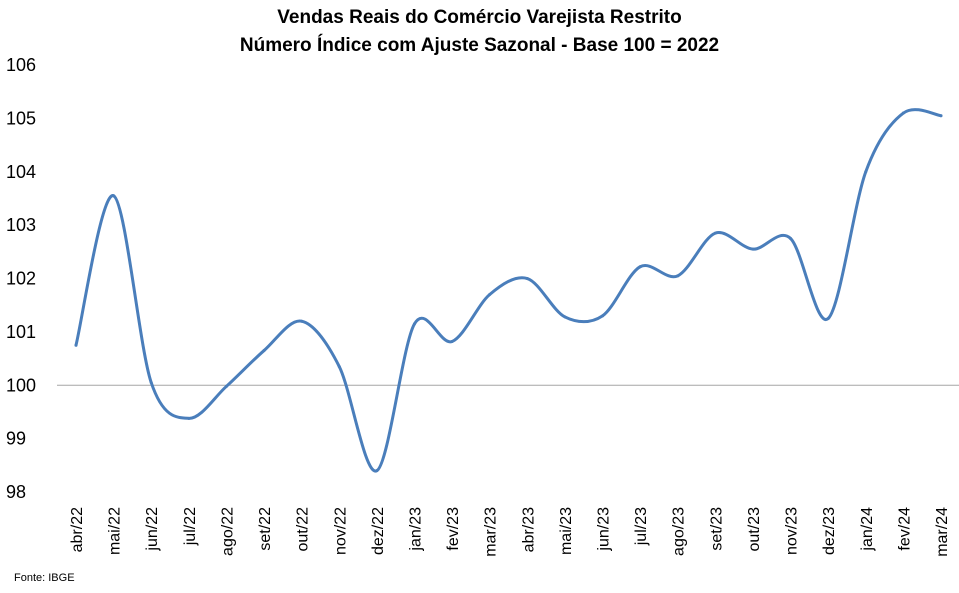  What do you see at coordinates (21, 225) in the screenshot?
I see `y-tick-label: 103` at bounding box center [21, 225].